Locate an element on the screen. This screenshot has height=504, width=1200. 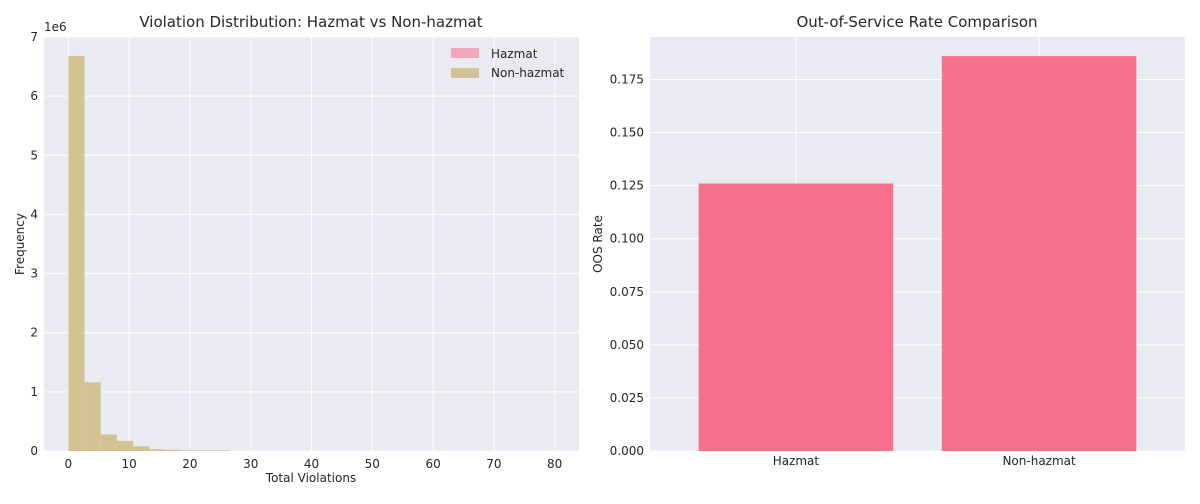
histogram-y-tick-label: 2 is located at coordinates (34, 333).